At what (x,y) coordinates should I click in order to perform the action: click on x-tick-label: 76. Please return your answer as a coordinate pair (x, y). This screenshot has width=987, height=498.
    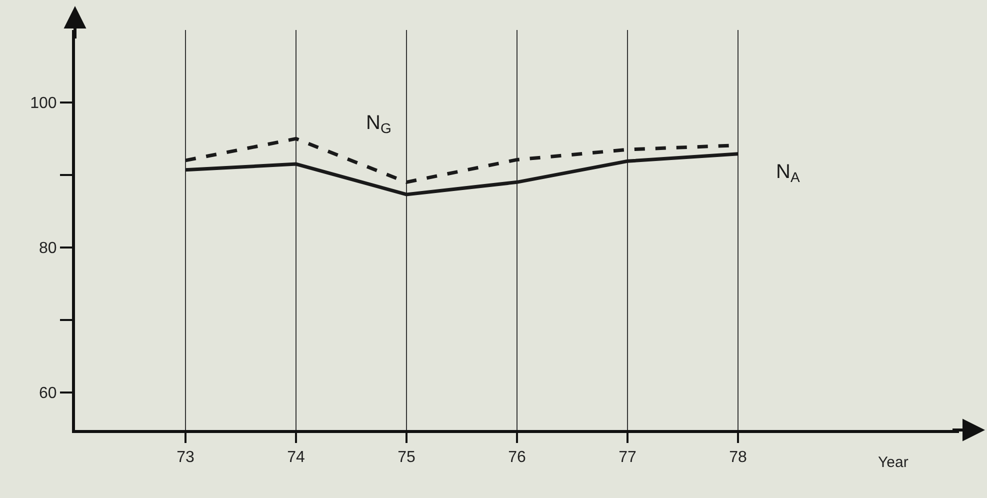
    Looking at the image, I should click on (517, 457).